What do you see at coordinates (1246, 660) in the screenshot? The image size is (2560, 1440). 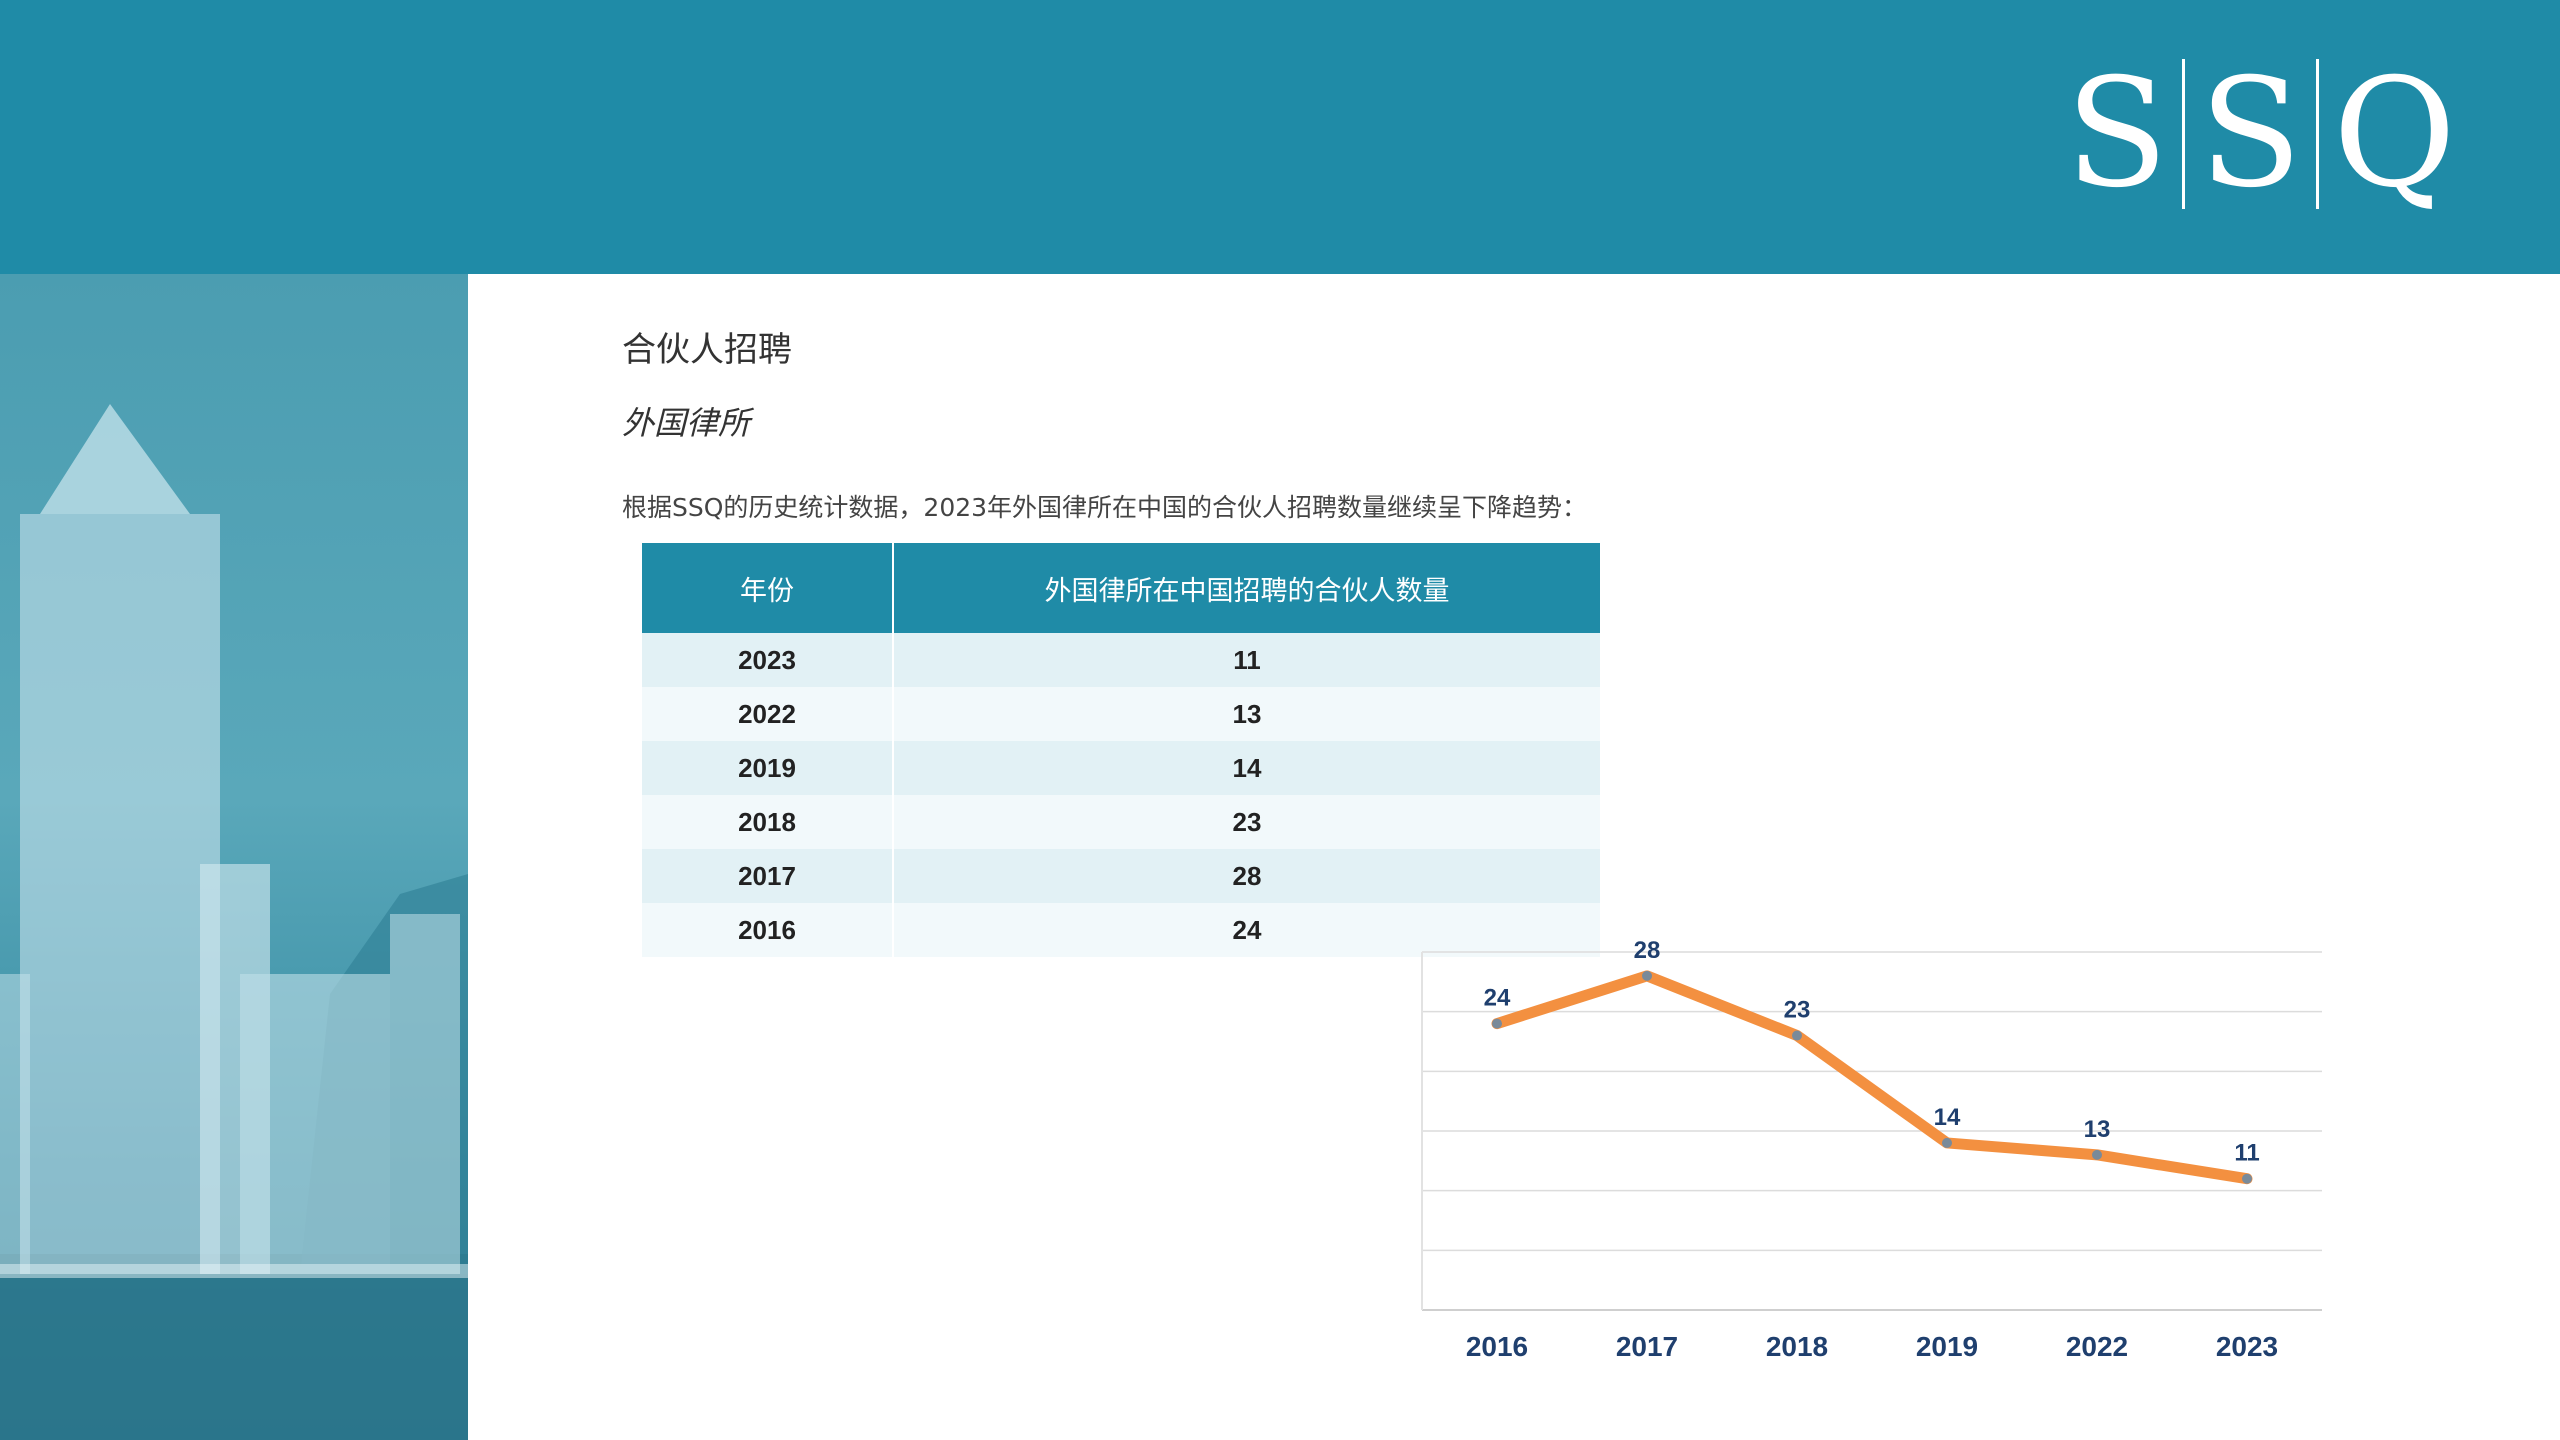 I see `cell-count: 11` at bounding box center [1246, 660].